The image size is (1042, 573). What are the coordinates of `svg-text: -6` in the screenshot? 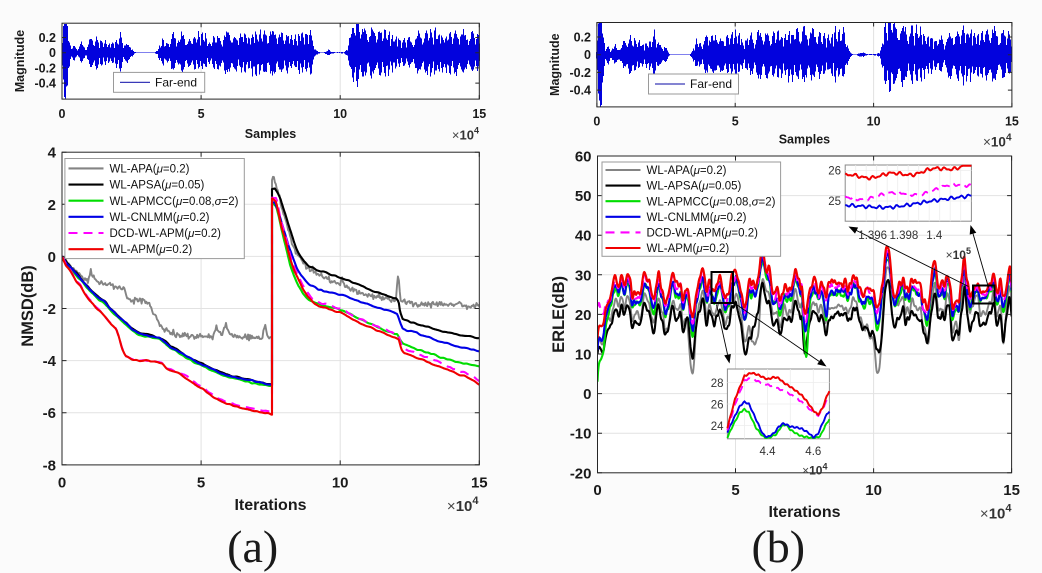 It's located at (49, 413).